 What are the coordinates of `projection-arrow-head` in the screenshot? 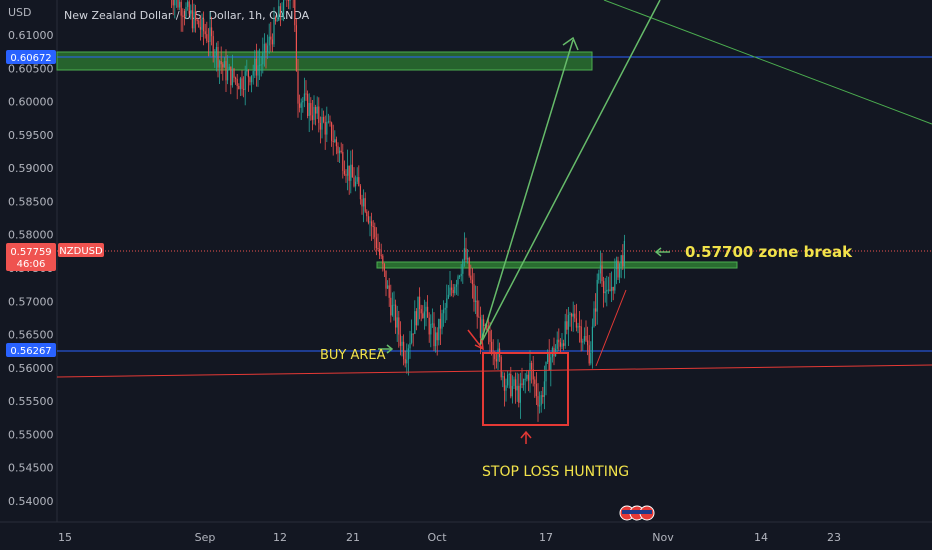 It's located at (570, 43).